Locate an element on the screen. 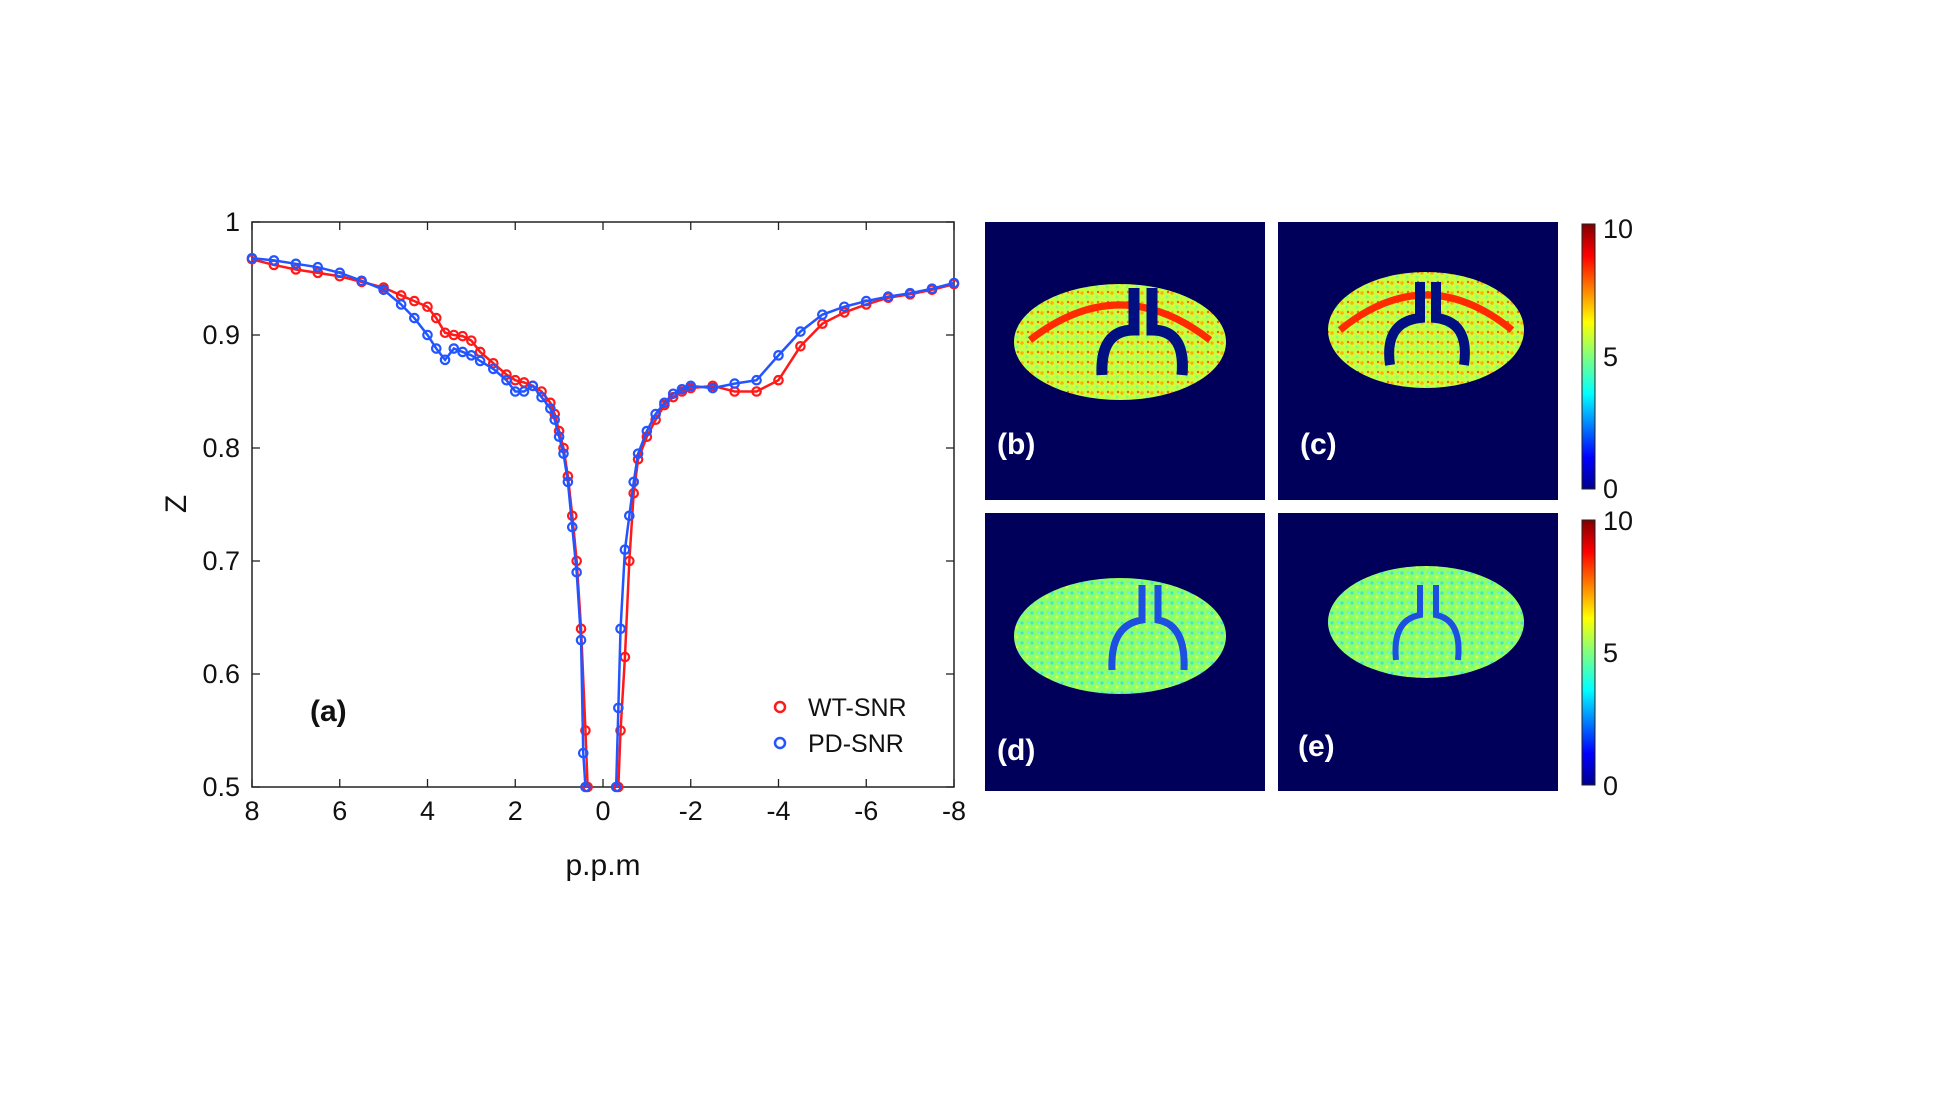  panel-label-b: (b) is located at coordinates (1016, 444).